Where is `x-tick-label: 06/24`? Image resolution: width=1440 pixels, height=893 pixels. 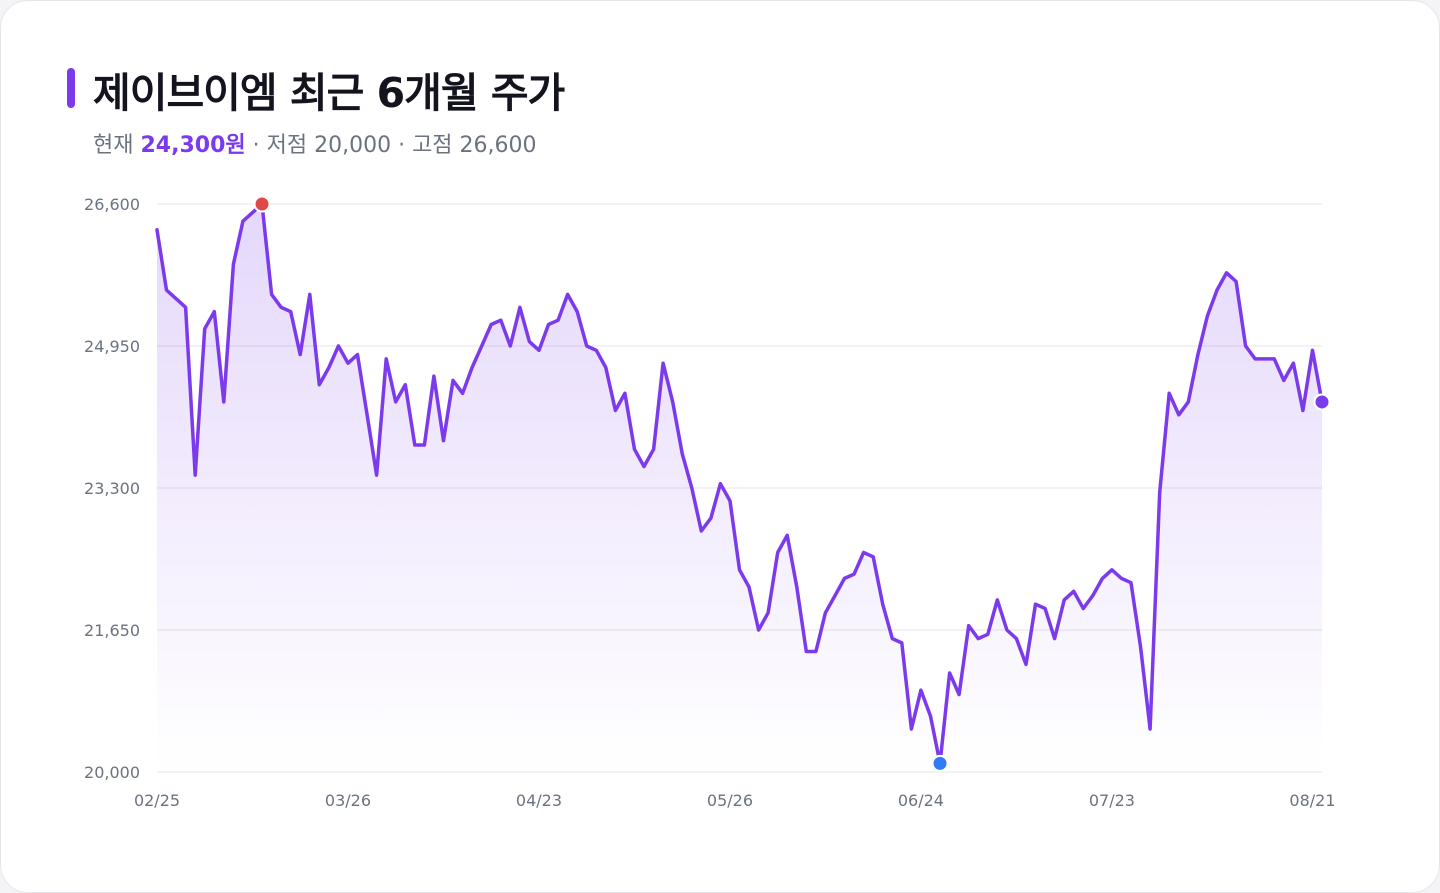 x-tick-label: 06/24 is located at coordinates (921, 800).